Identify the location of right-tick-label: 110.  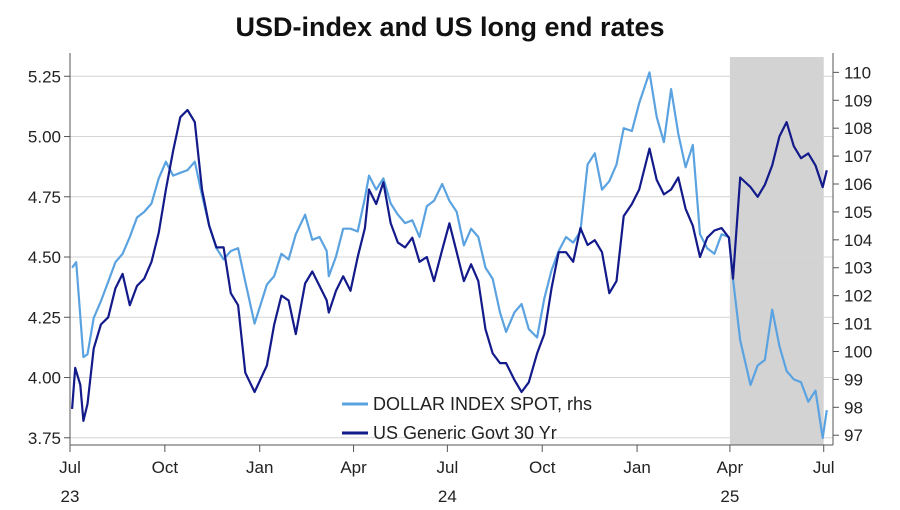
(857, 72).